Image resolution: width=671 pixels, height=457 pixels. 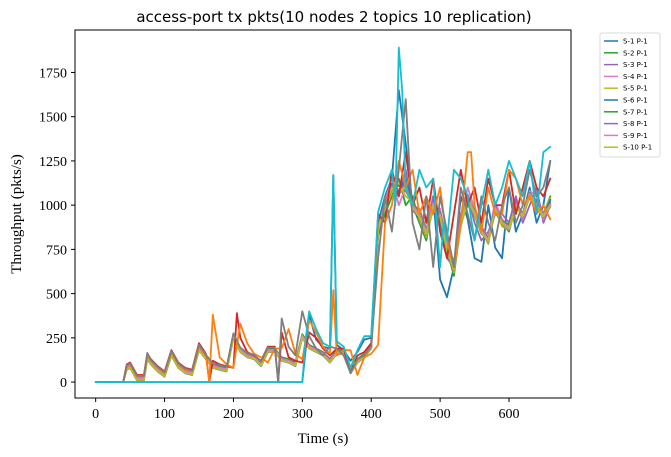 I want to click on x-axis-label: Time (s), so click(x=323, y=439).